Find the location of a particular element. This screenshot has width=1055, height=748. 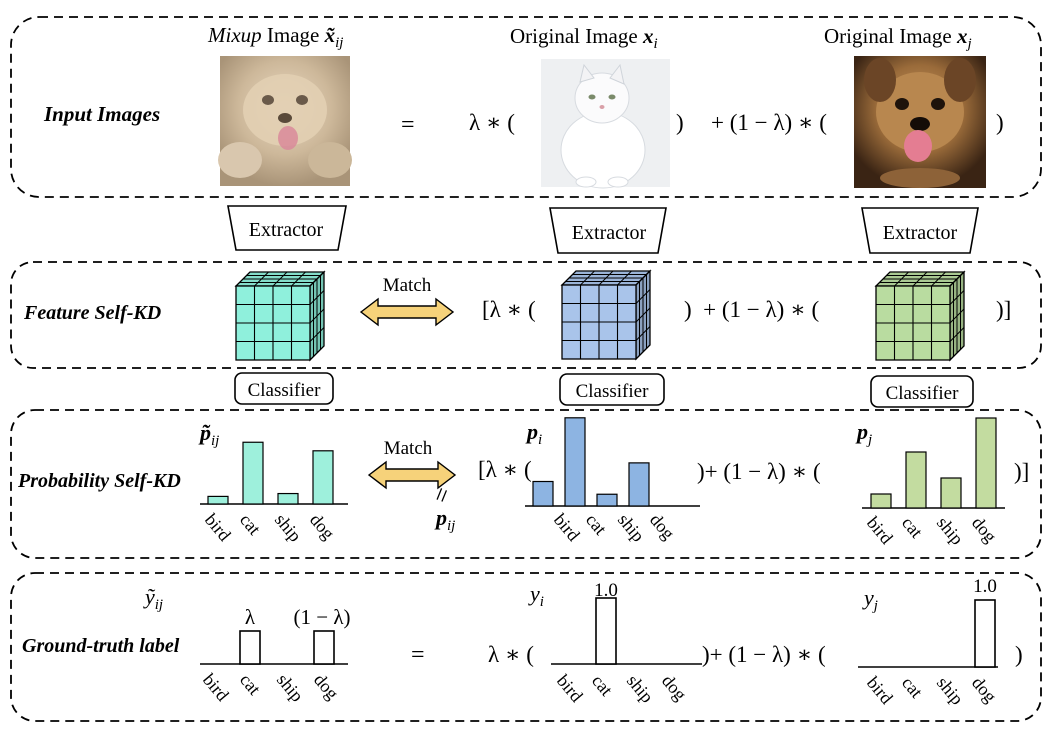

gt-yi-symbol: yi is located at coordinates (536, 595).